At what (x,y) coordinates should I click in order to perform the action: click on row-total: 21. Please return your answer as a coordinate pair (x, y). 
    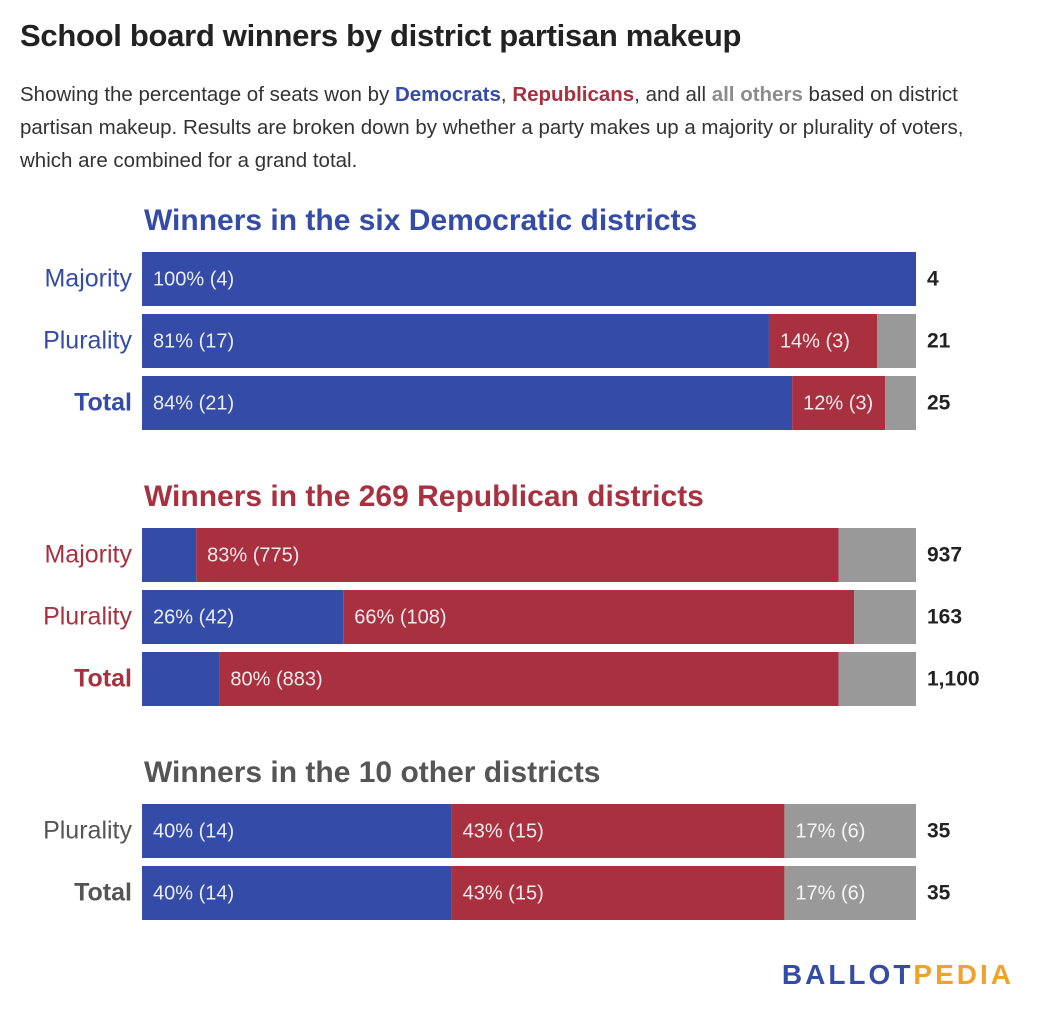
    Looking at the image, I should click on (939, 341).